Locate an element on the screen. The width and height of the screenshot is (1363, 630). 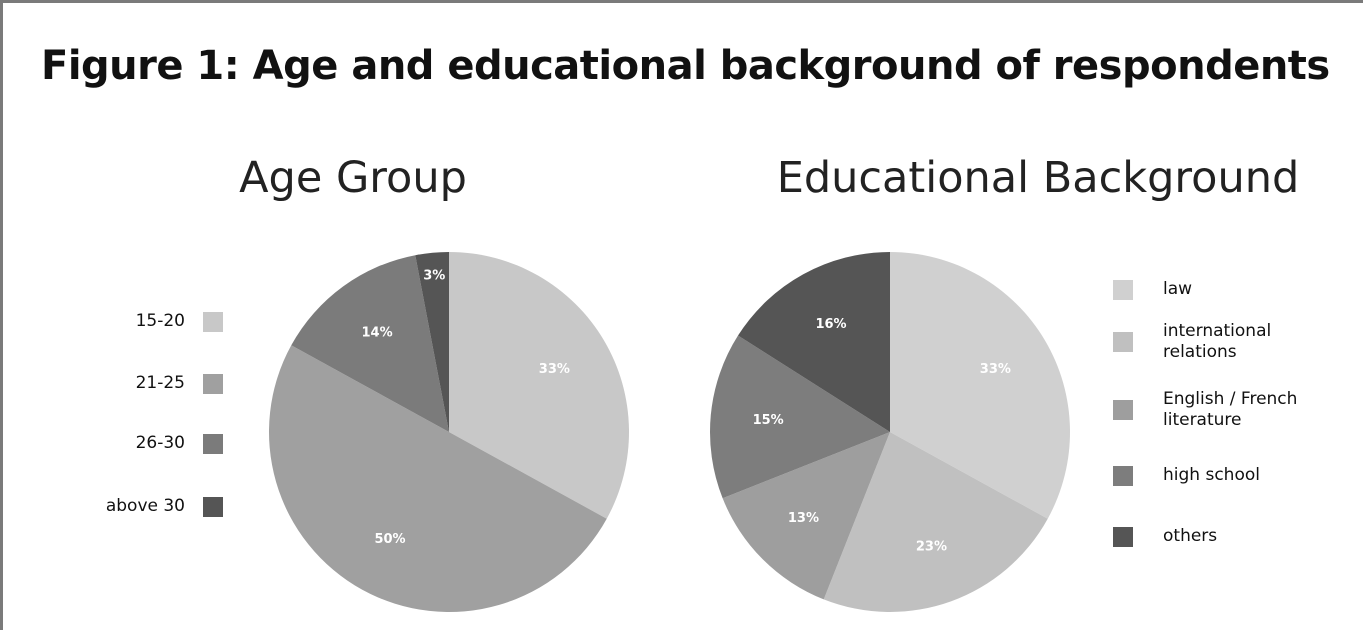
age-chart-title: Age Group is located at coordinates (353, 178).